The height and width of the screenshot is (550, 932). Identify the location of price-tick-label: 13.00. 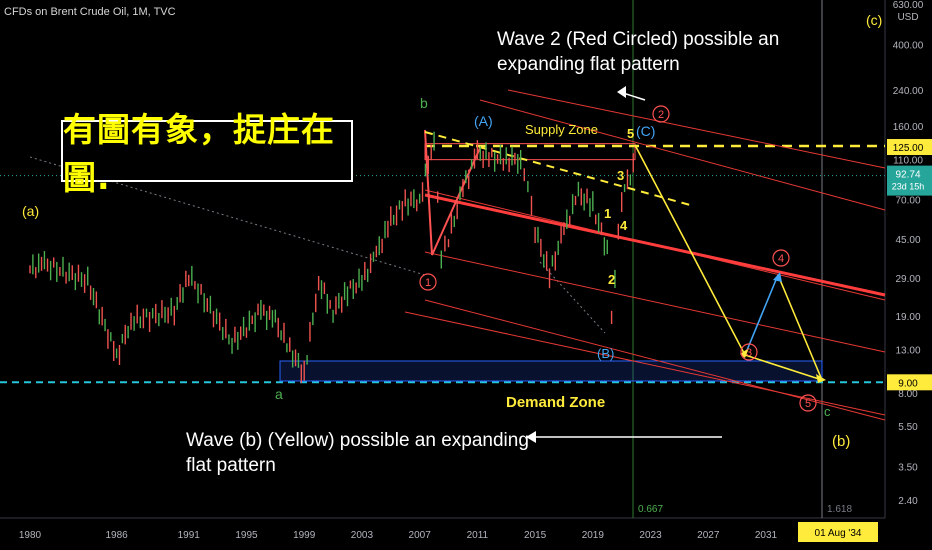
(907, 351).